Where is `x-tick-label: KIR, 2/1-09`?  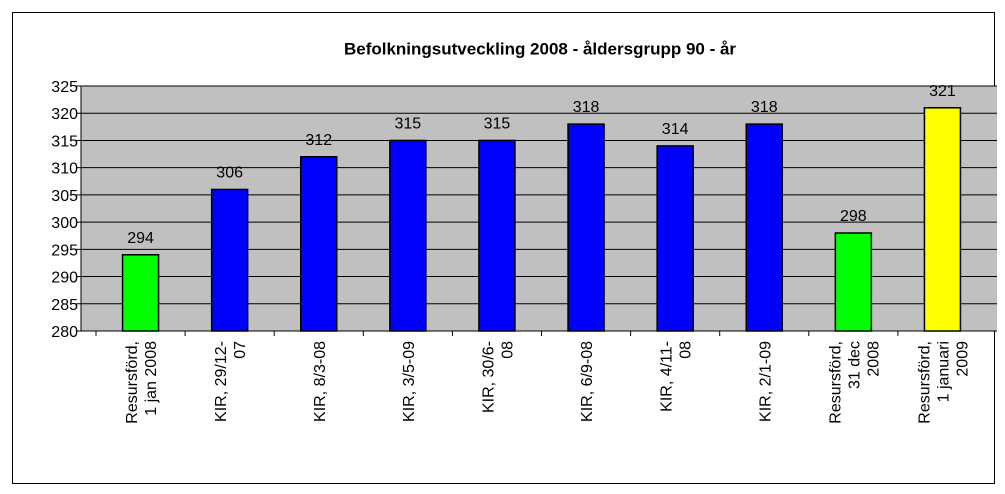 x-tick-label: KIR, 2/1-09 is located at coordinates (765, 381).